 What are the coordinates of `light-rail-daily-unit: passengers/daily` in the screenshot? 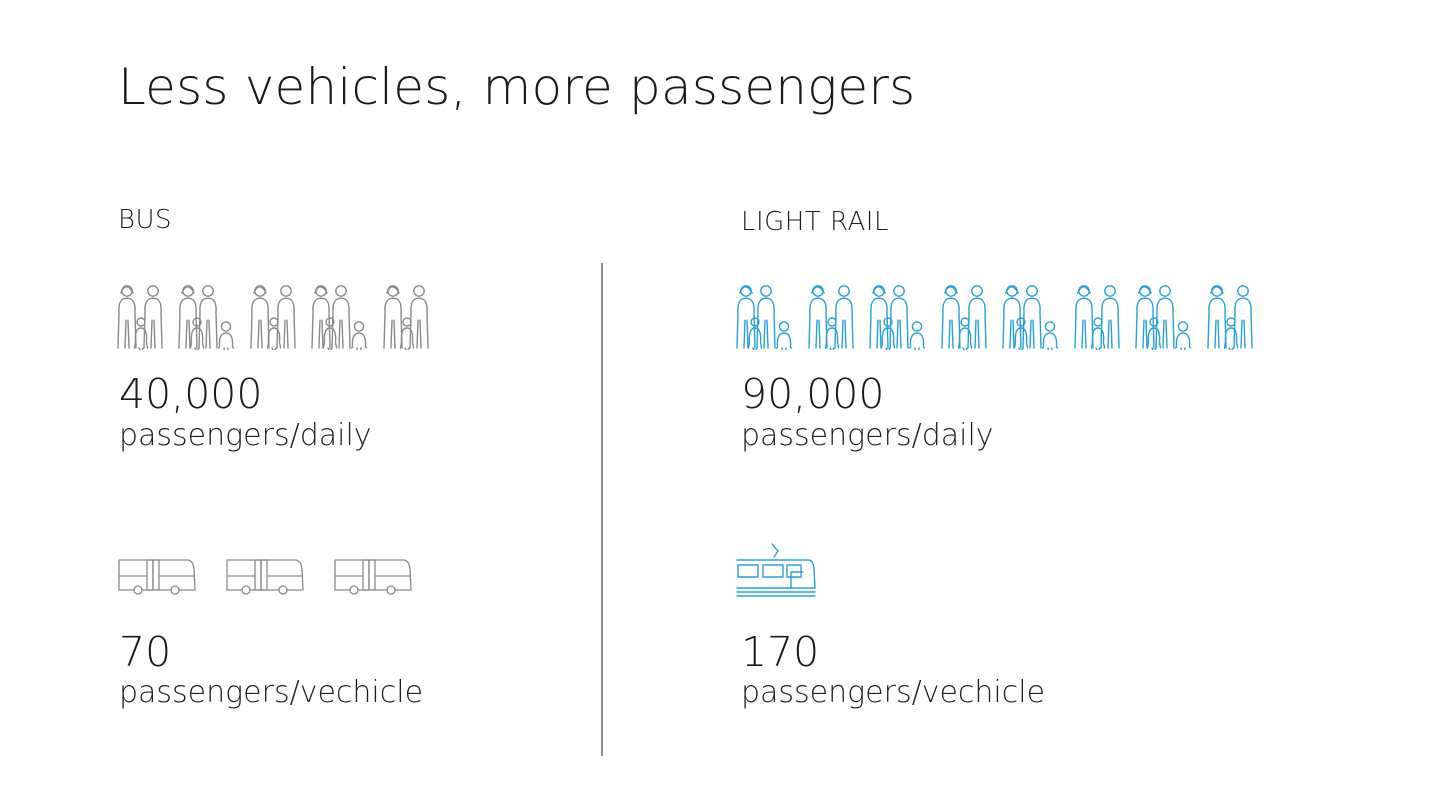 It's located at (867, 435).